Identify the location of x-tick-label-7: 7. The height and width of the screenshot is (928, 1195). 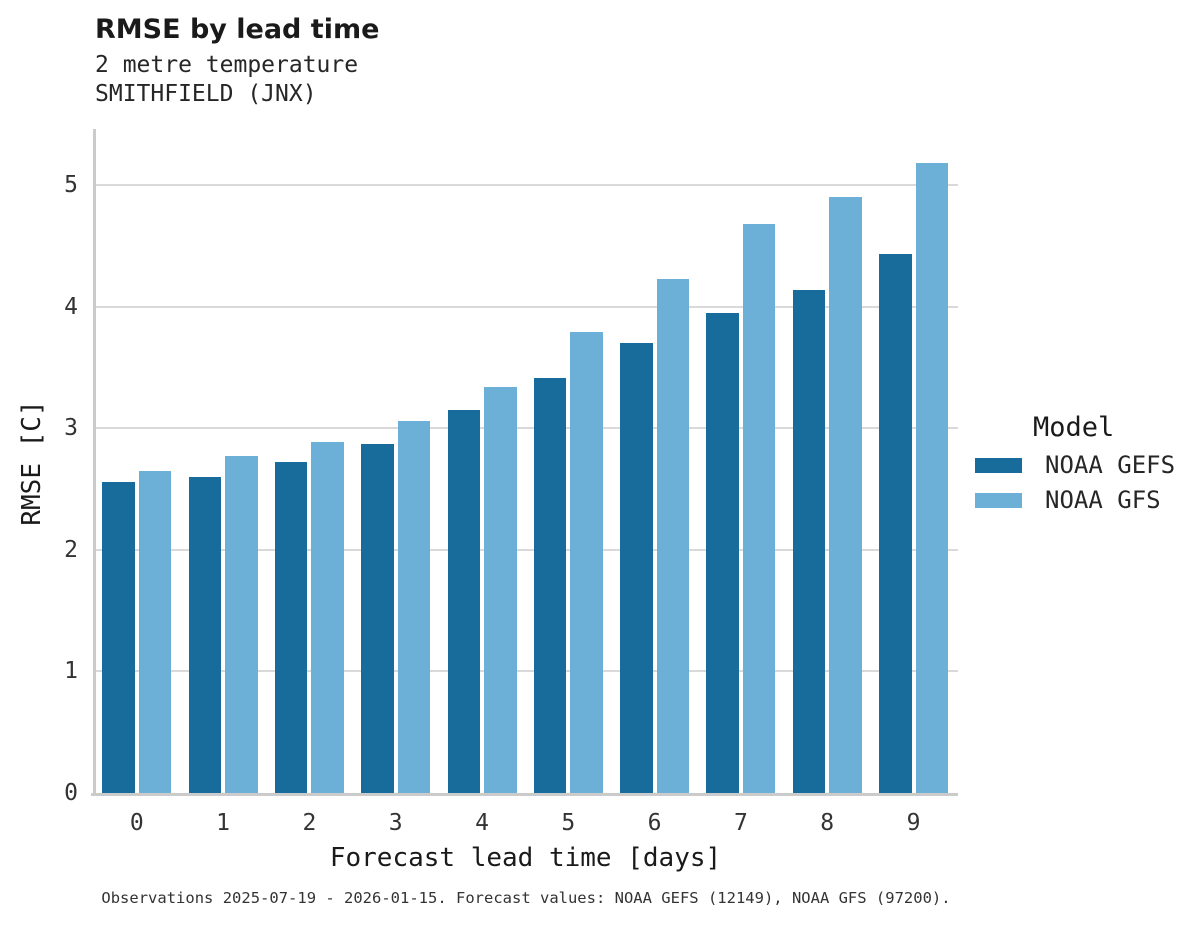
(740, 823).